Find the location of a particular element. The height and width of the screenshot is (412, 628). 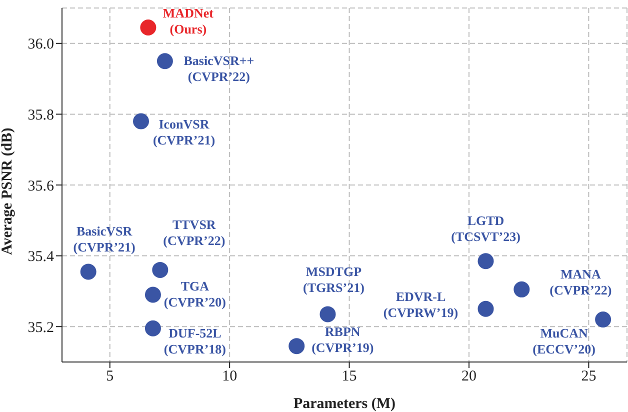

y-axis-title: Average PSNR (dB) is located at coordinates (8, 191).